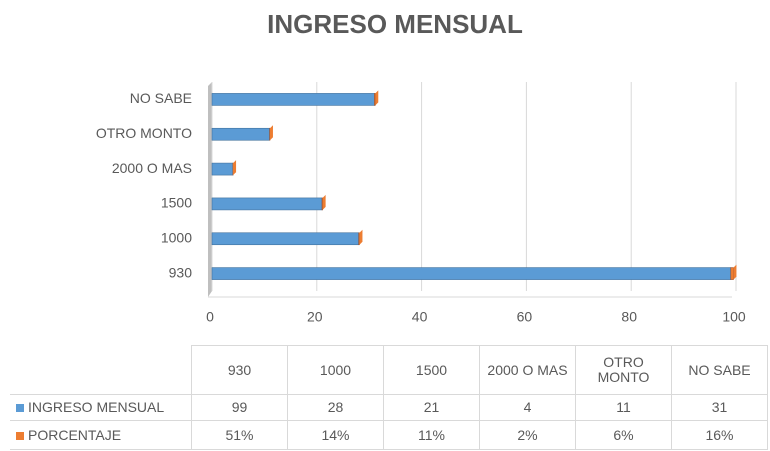 The width and height of the screenshot is (770, 451). I want to click on table-value: 6%, so click(623, 435).